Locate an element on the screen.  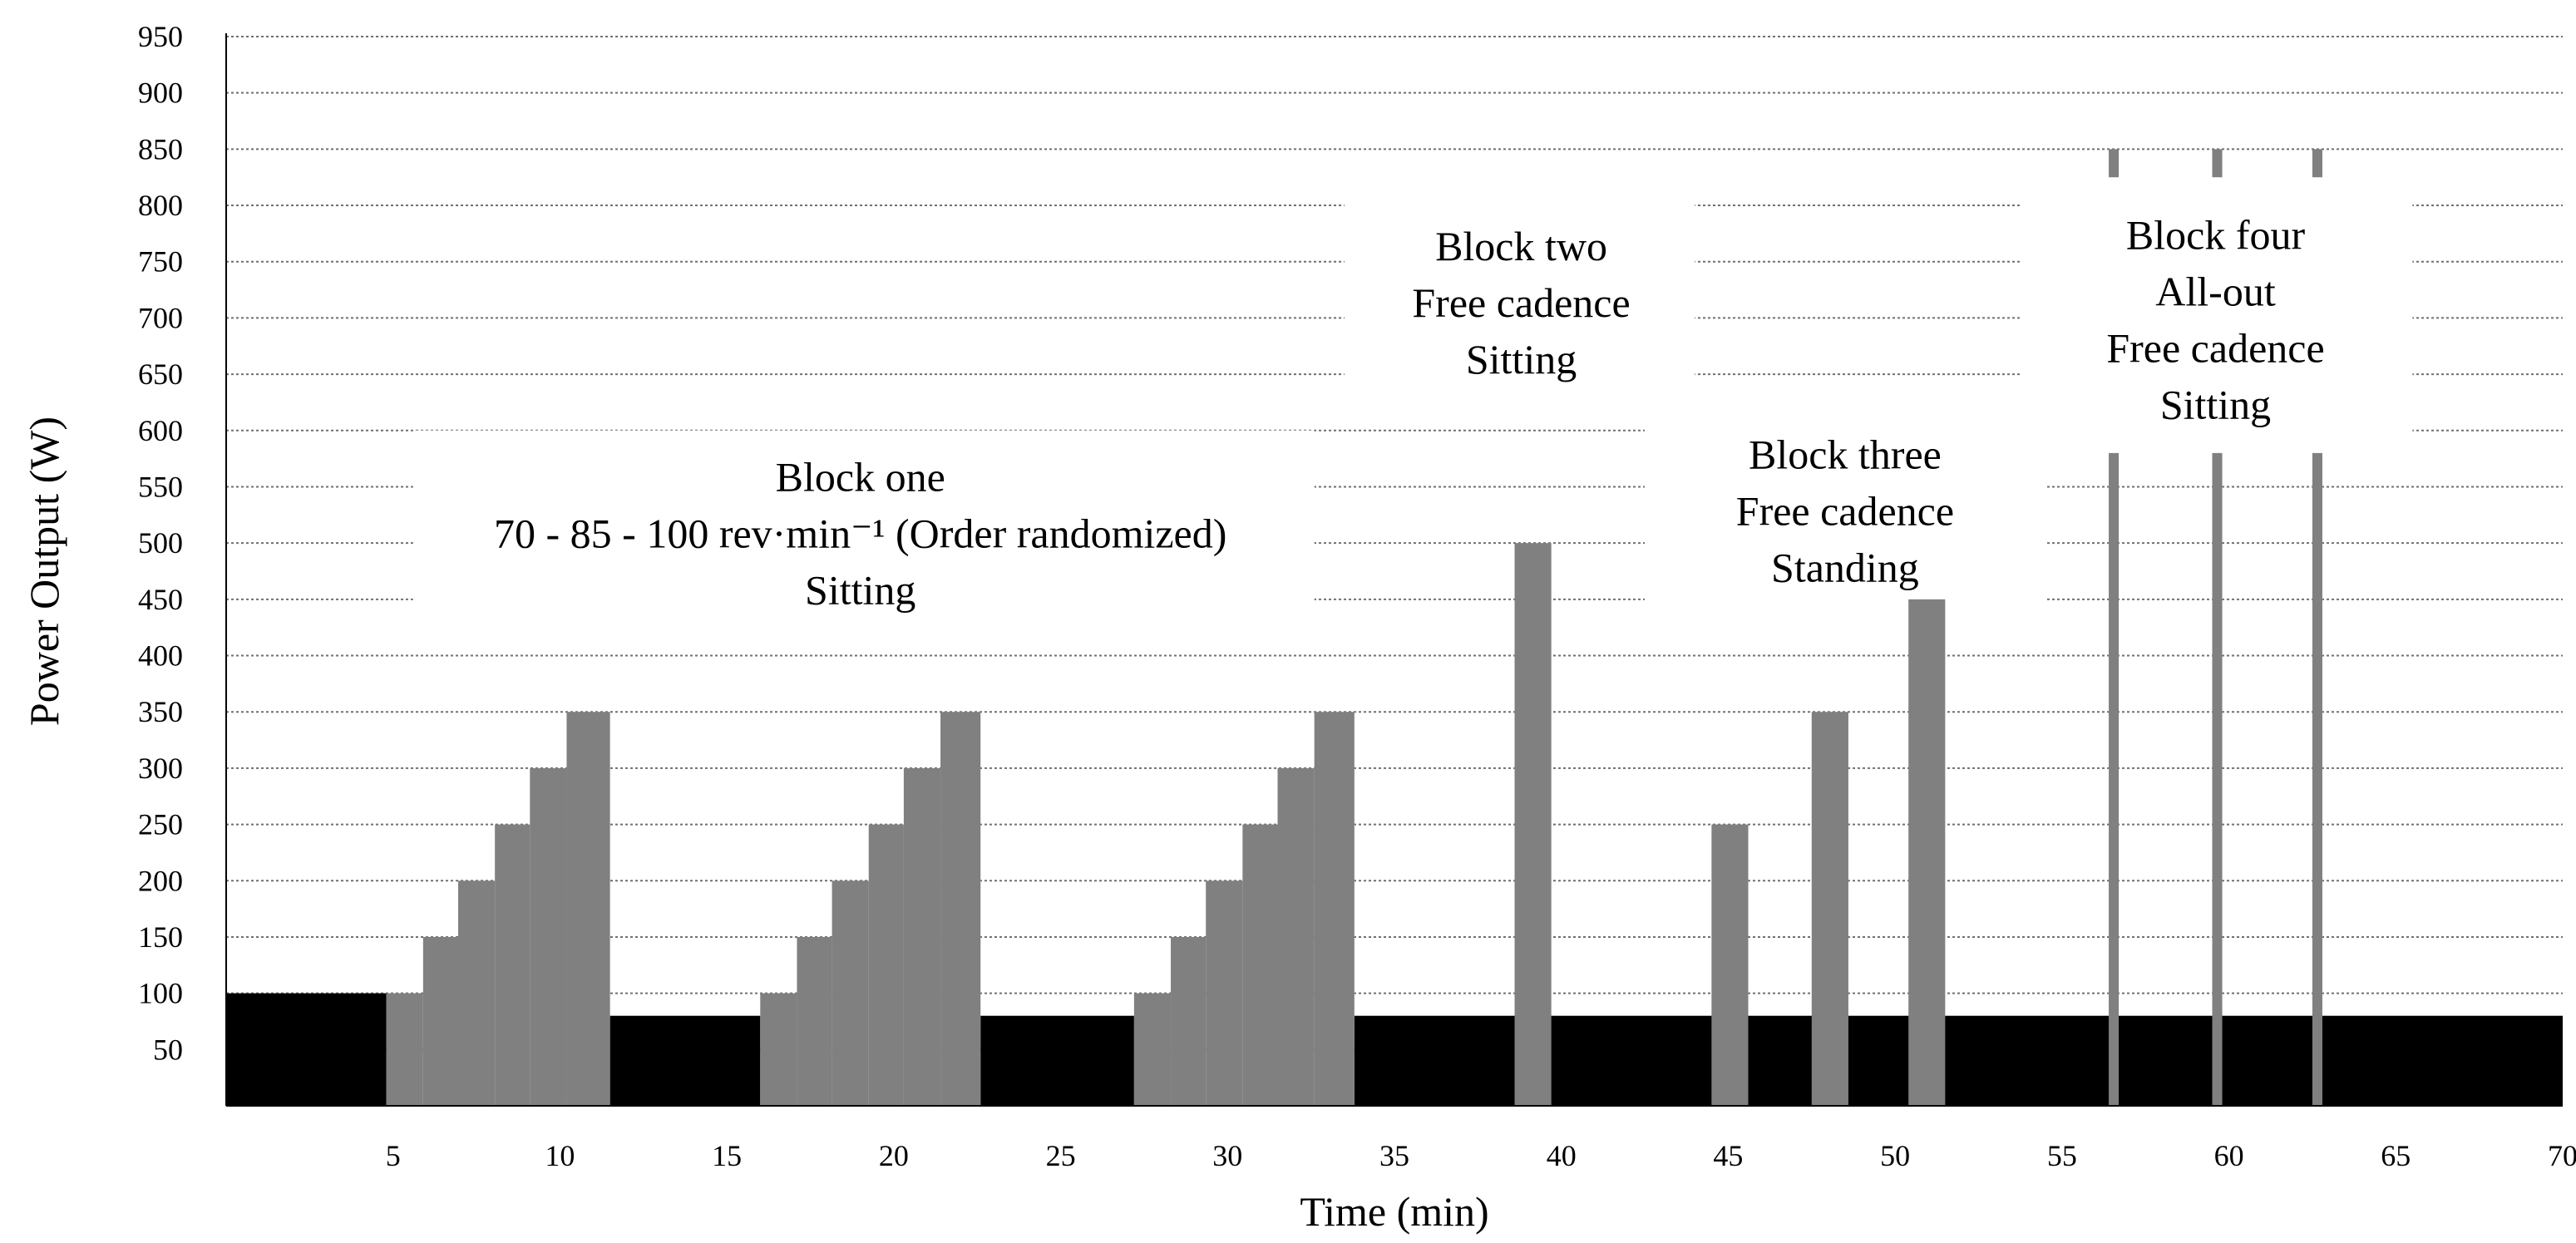
x-tick-label-40: 40 is located at coordinates (1562, 1155).